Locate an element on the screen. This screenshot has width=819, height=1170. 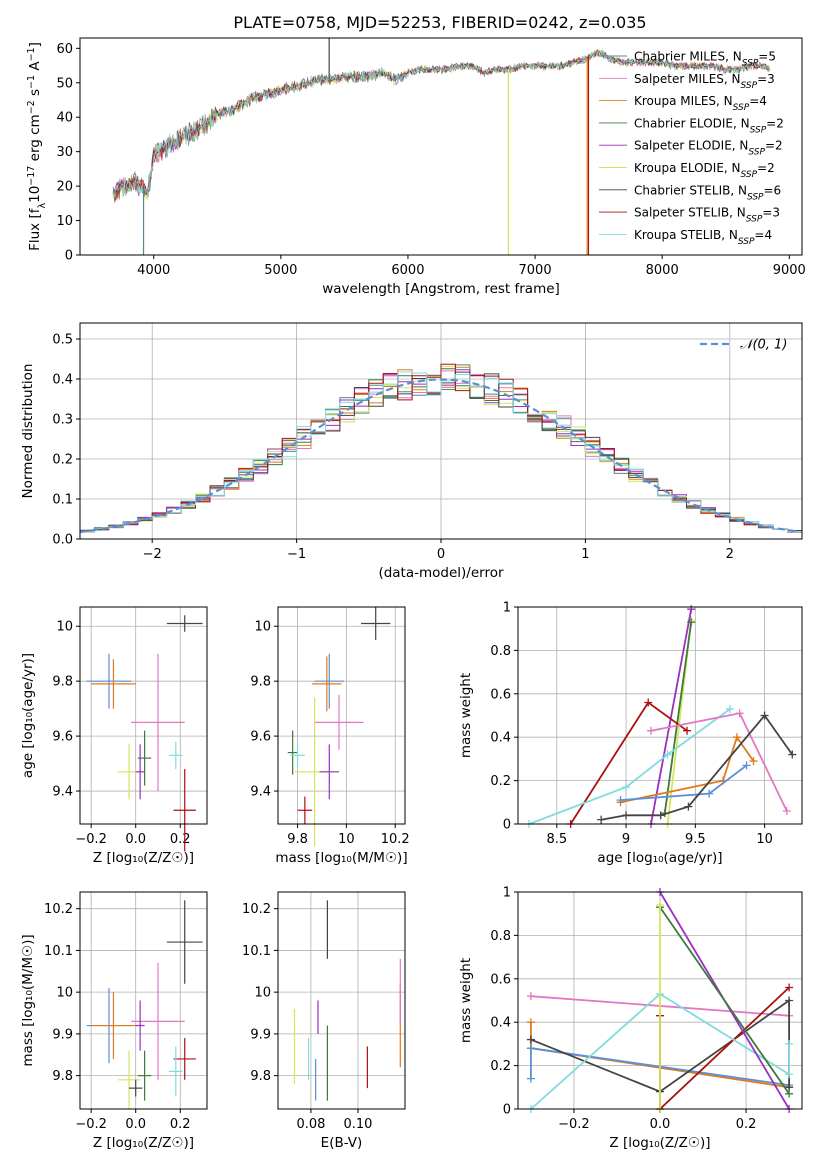
y-tick-label: 0.1 is located at coordinates (62, 500).